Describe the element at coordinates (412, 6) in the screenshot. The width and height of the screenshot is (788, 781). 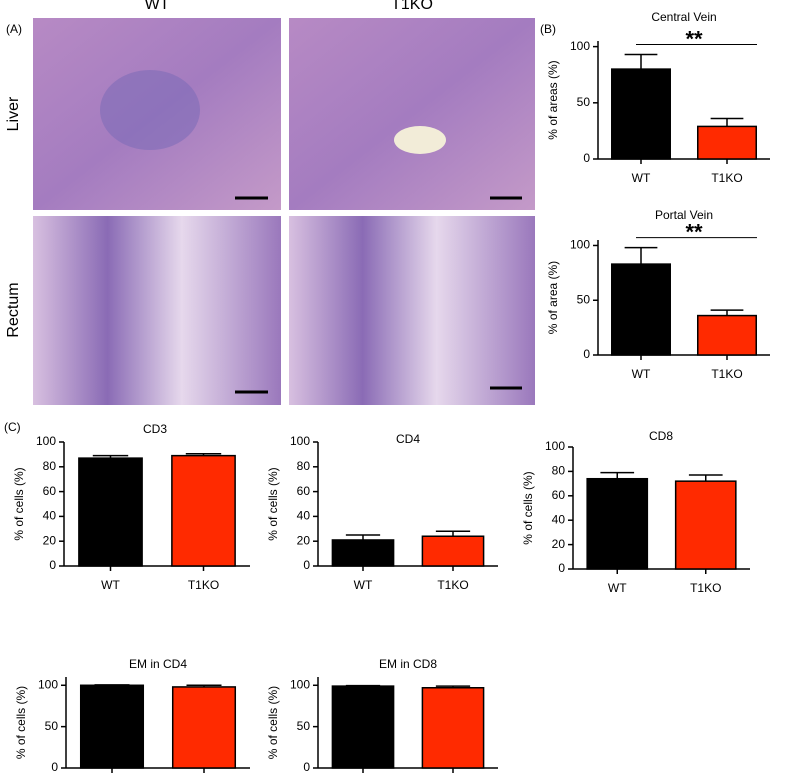
I see `column-label: T1KO` at that location.